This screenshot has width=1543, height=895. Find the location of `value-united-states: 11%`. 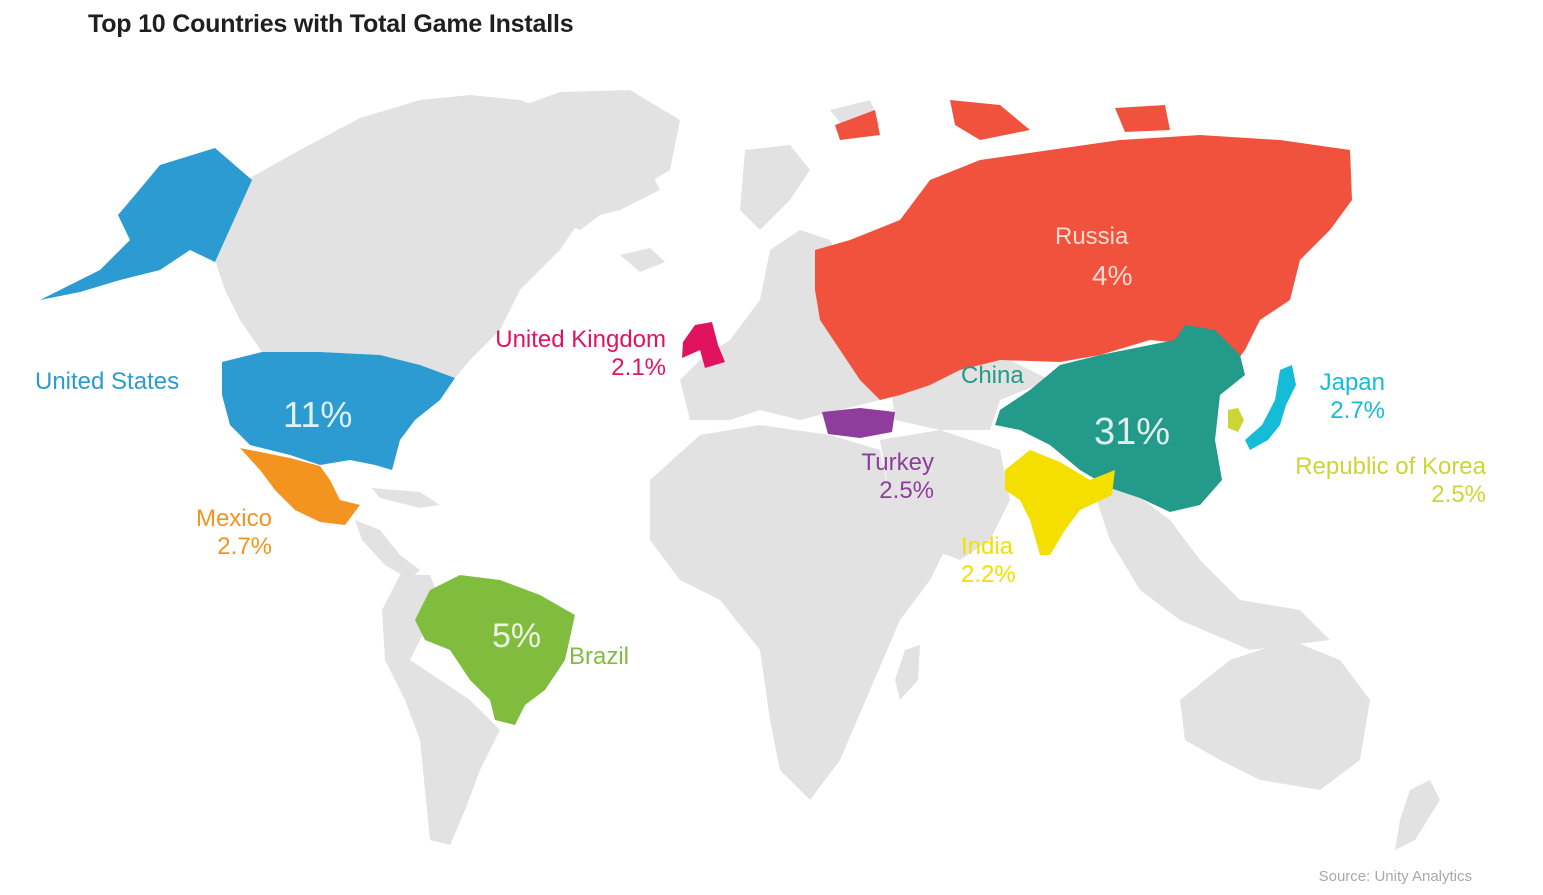

value-united-states: 11% is located at coordinates (318, 414).